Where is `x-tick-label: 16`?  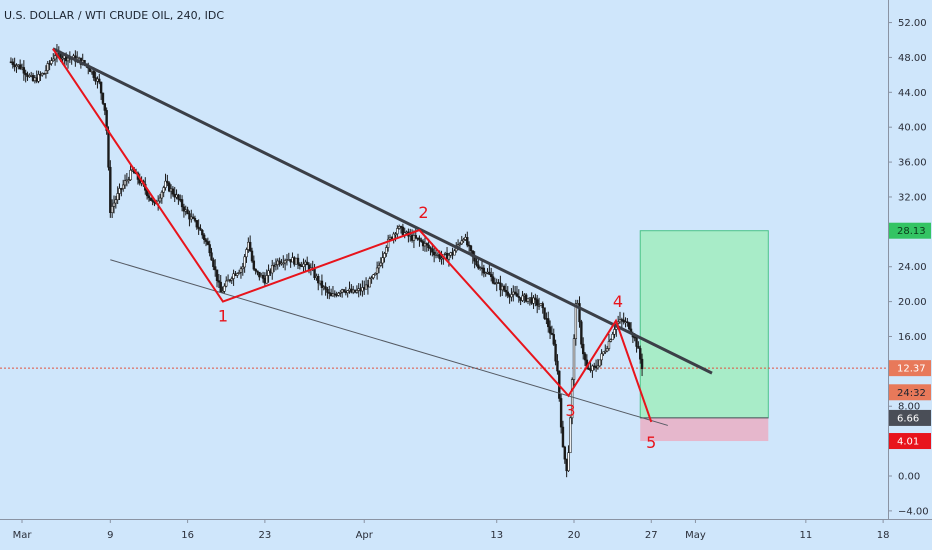 x-tick-label: 16 is located at coordinates (187, 535).